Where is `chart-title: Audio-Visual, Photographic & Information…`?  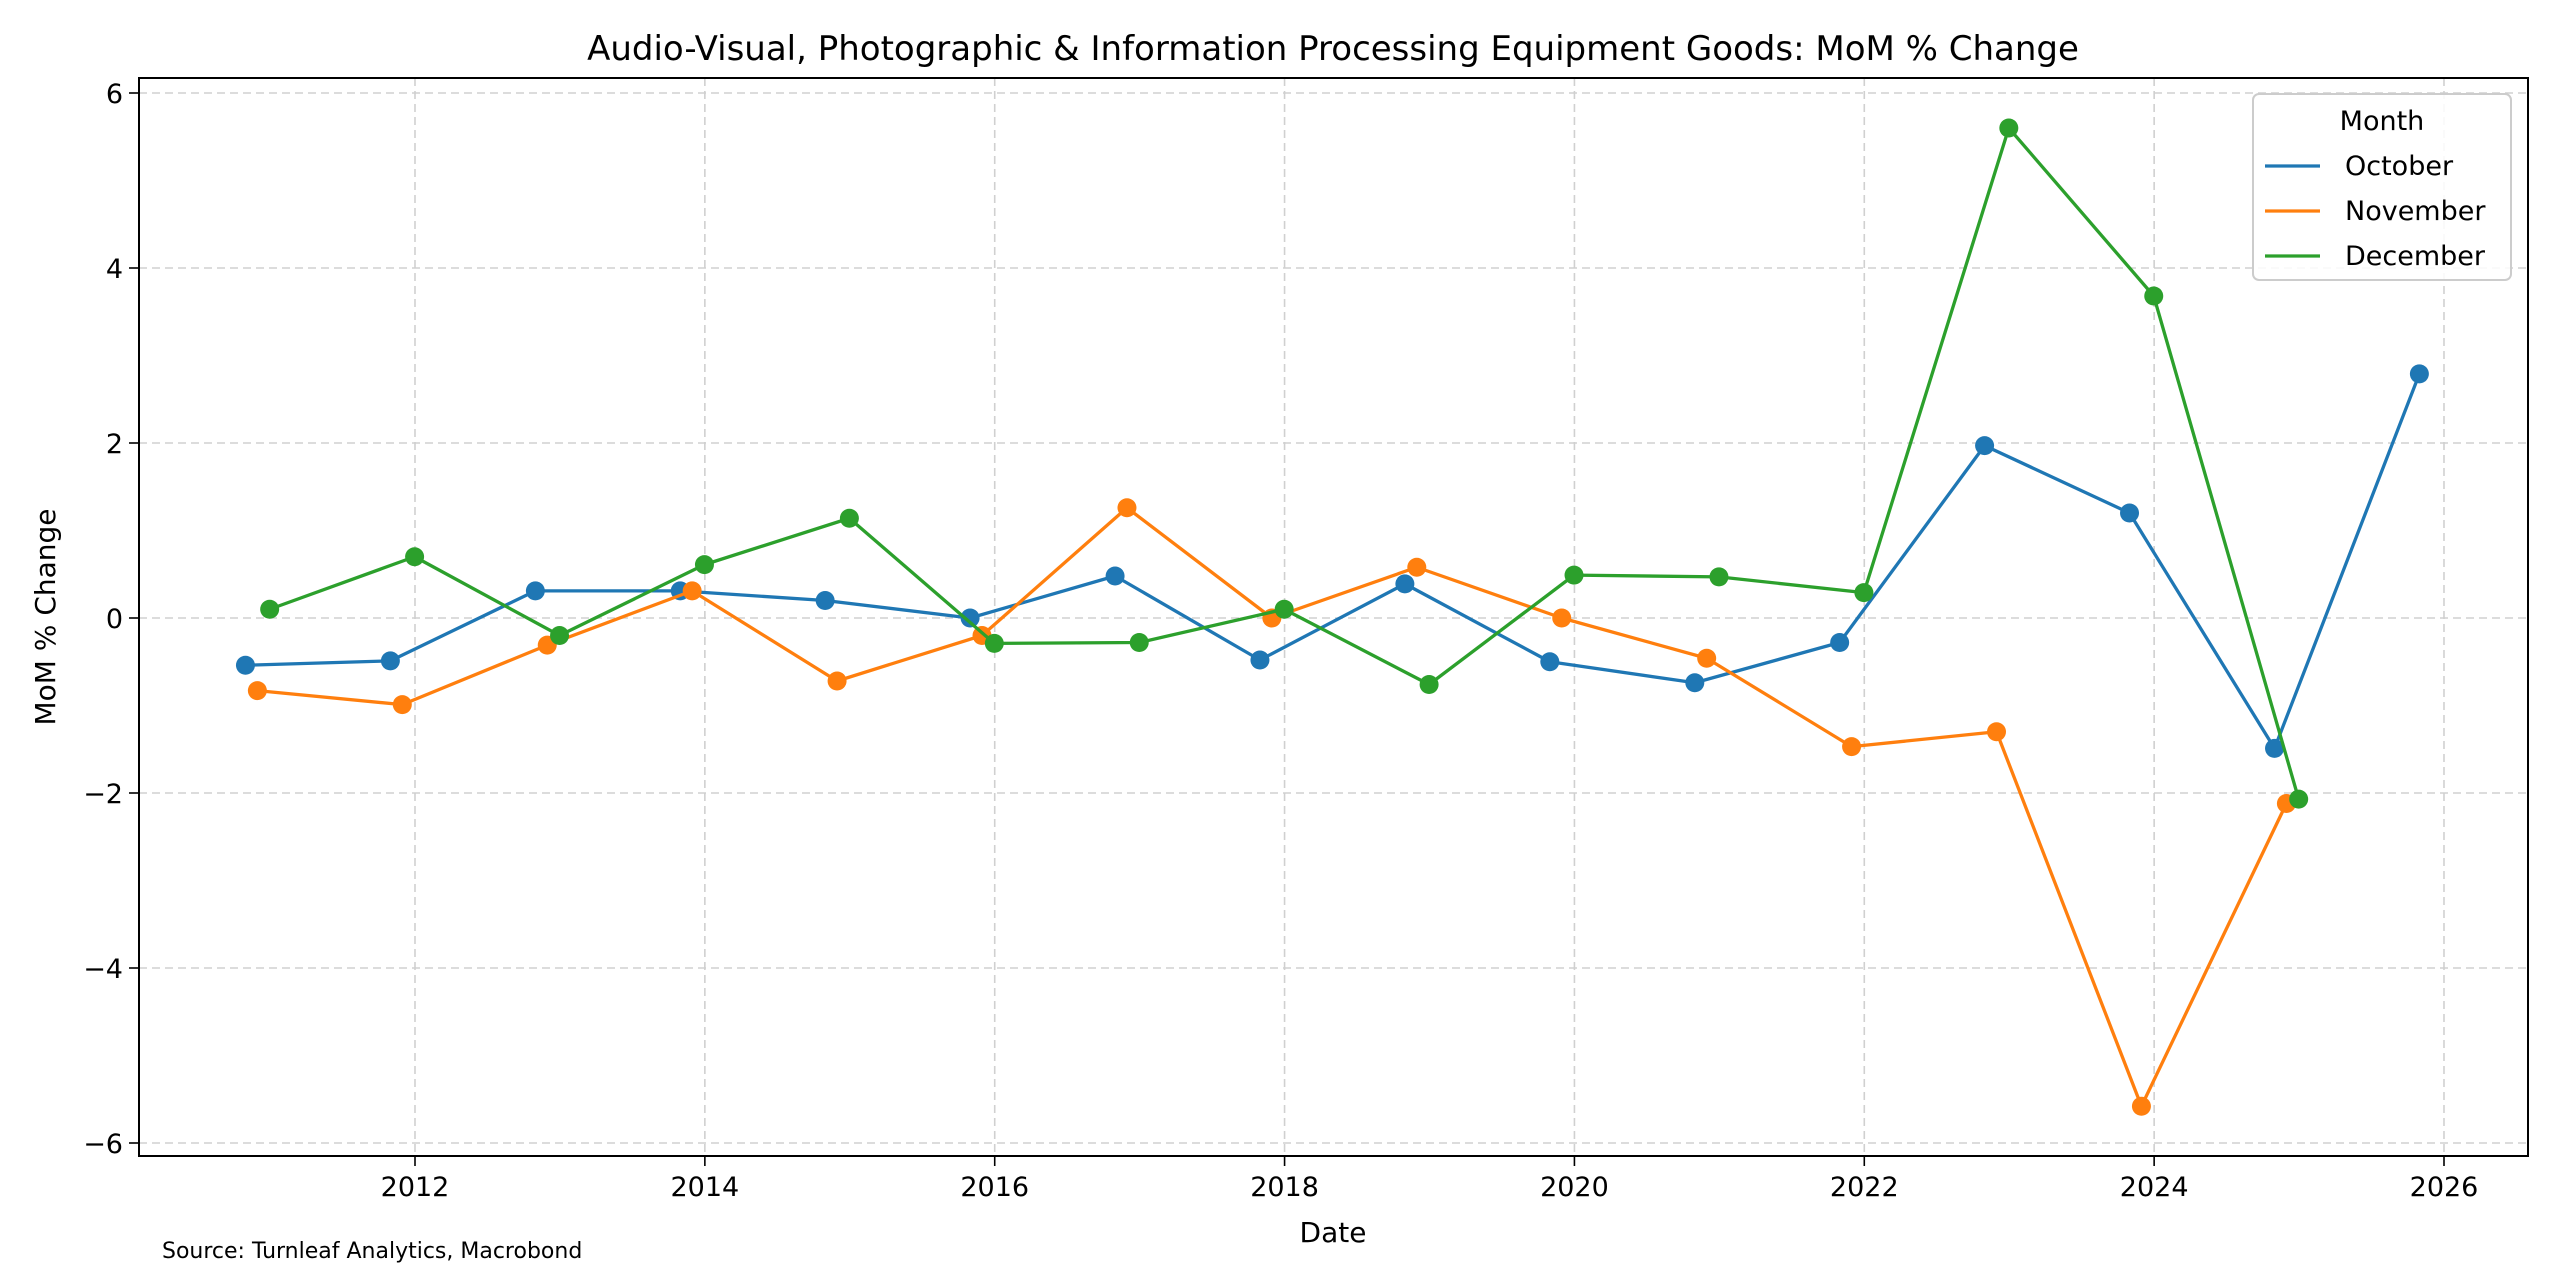 chart-title: Audio-Visual, Photographic & Information… is located at coordinates (1333, 49).